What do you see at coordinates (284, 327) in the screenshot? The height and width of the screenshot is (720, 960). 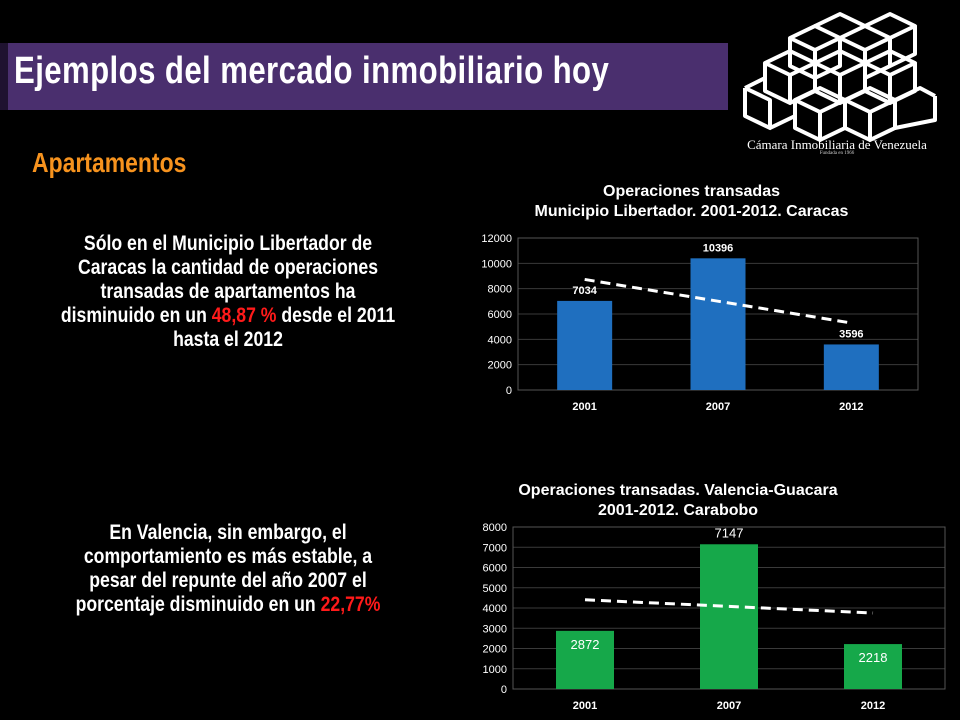 I see `paragraph-caracas-tail: desde el 2011 hasta el 2012` at bounding box center [284, 327].